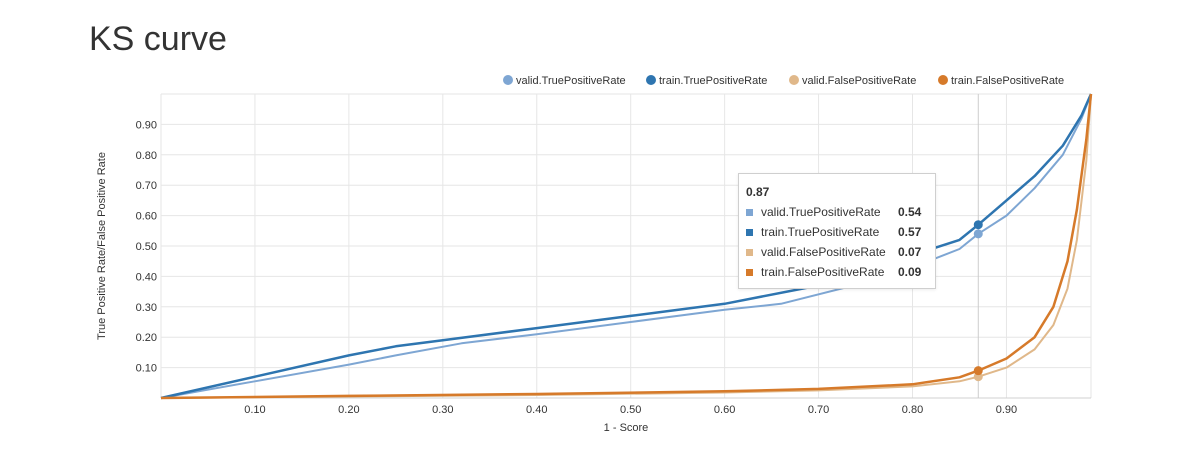  I want to click on x-tick-label: 0.10, so click(254, 410).